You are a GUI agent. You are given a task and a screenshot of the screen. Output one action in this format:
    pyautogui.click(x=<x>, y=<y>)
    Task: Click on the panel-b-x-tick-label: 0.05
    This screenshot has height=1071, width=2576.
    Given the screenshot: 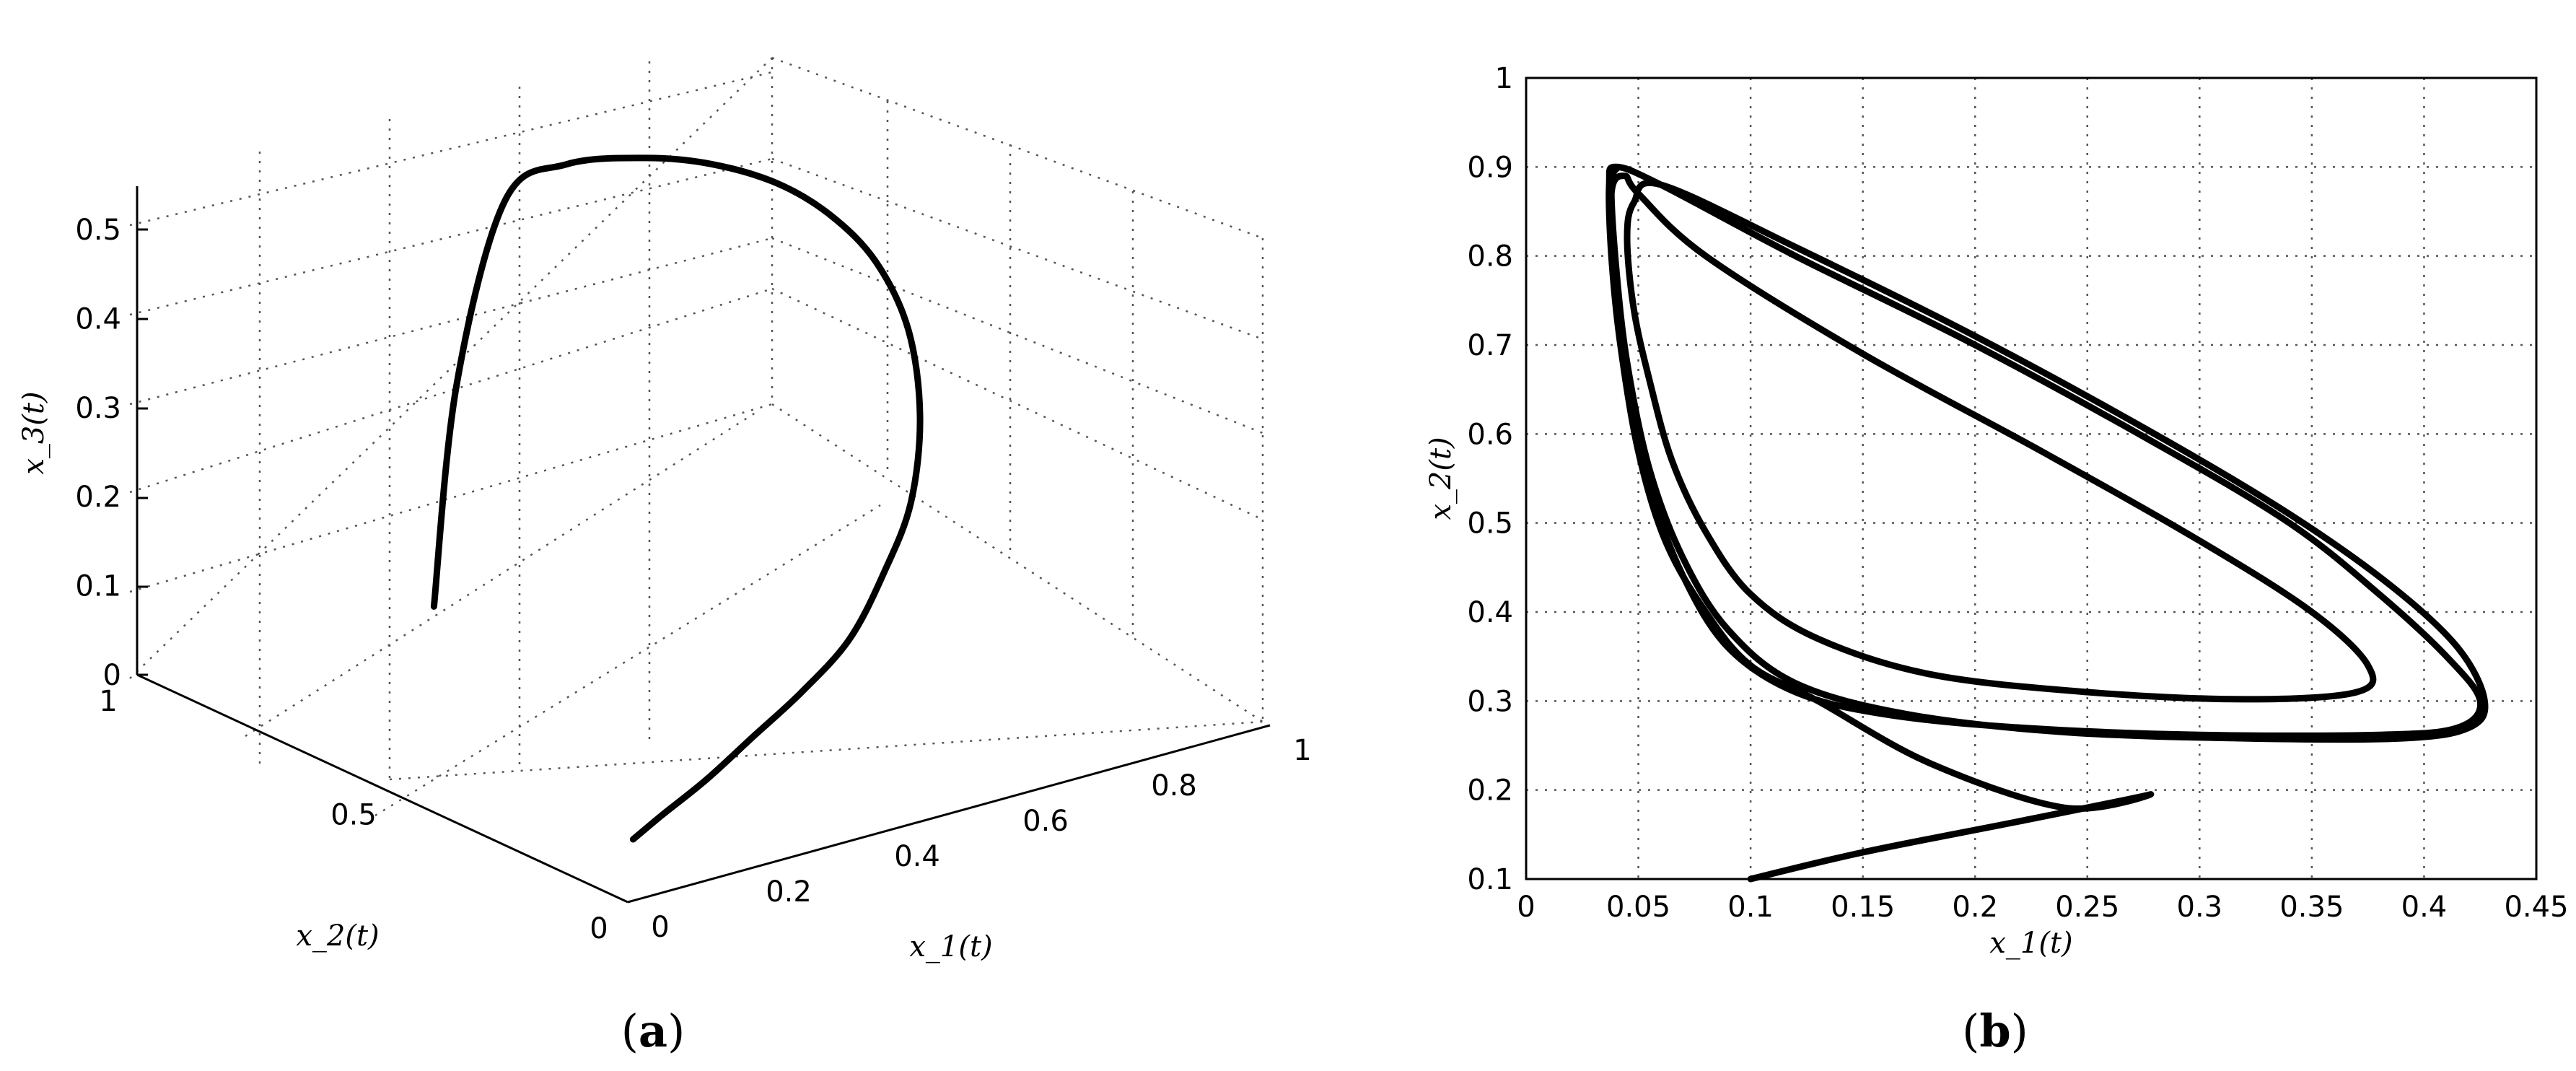 What is the action you would take?
    pyautogui.click(x=1638, y=907)
    